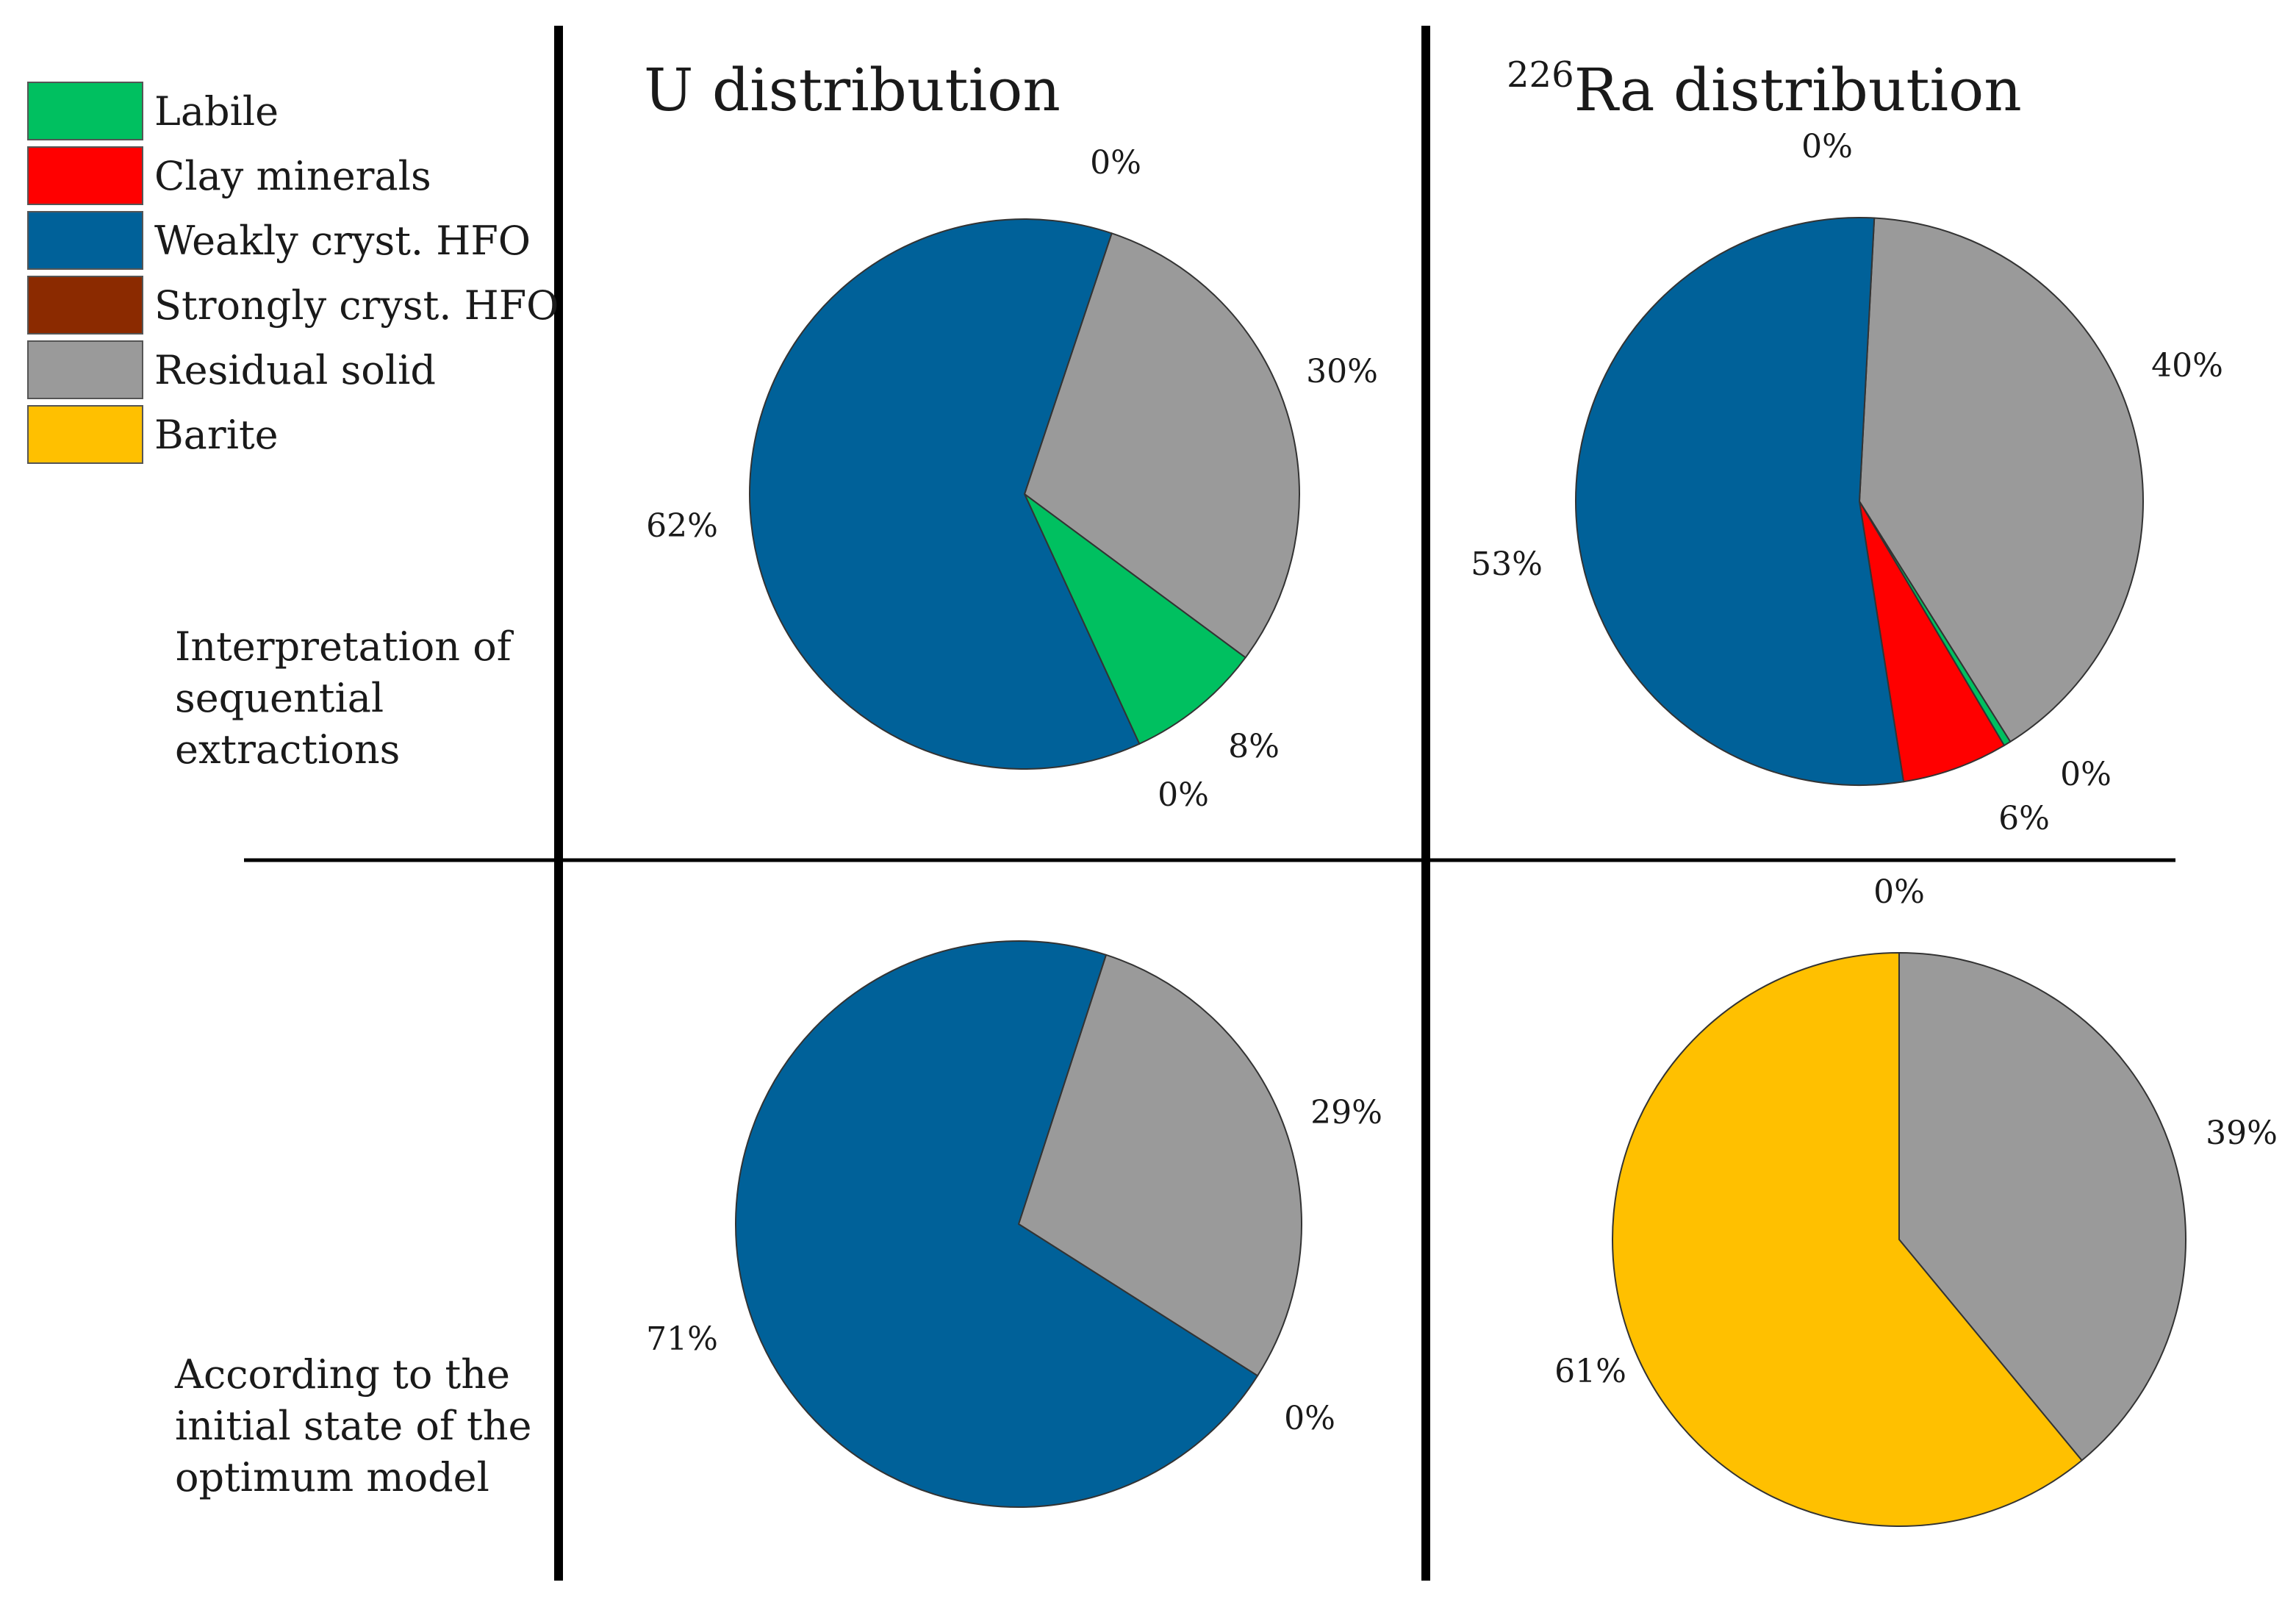  I want to click on data-label-clay-minerals: 6%, so click(2024, 819).